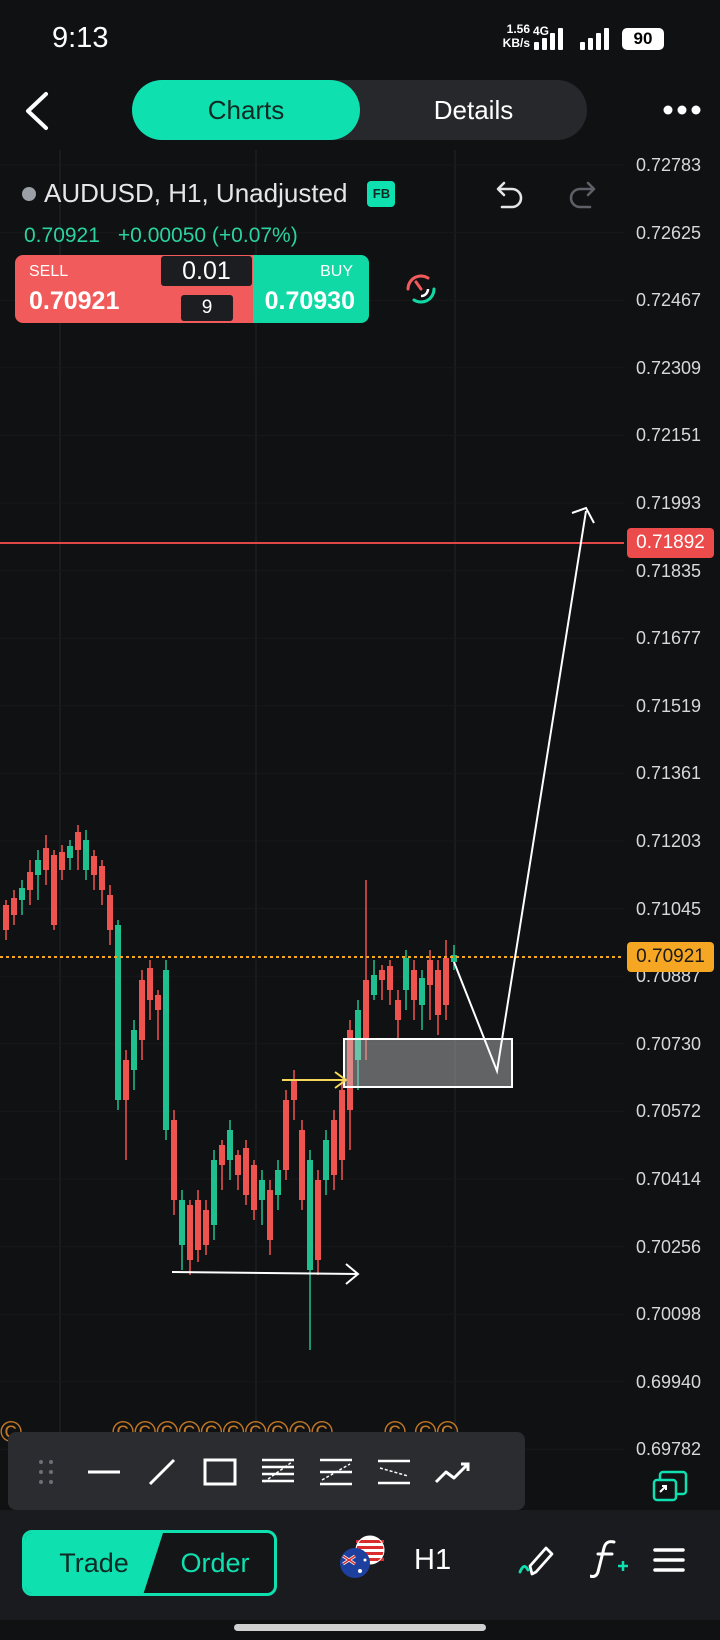 This screenshot has height=1640, width=720. Describe the element at coordinates (104, 1472) in the screenshot. I see `horizontal-line-icon` at that location.